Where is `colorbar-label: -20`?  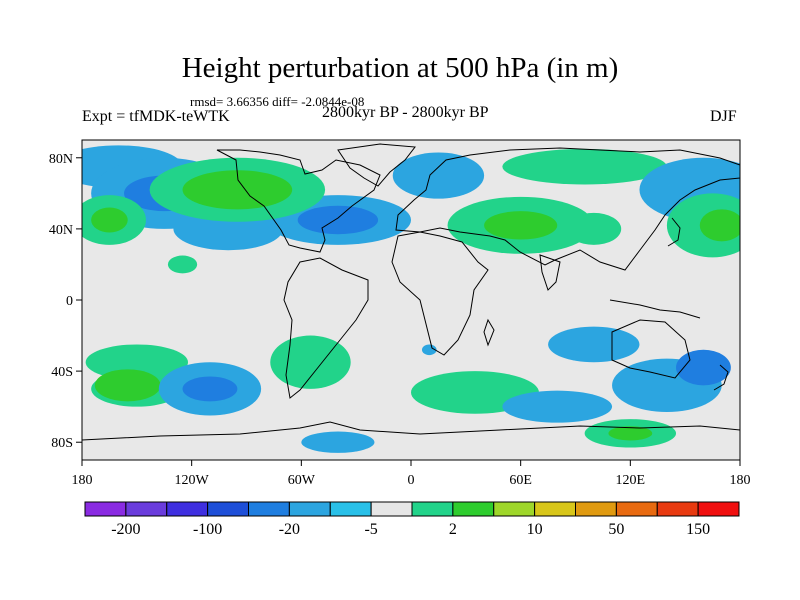
colorbar-label: -20 is located at coordinates (289, 529).